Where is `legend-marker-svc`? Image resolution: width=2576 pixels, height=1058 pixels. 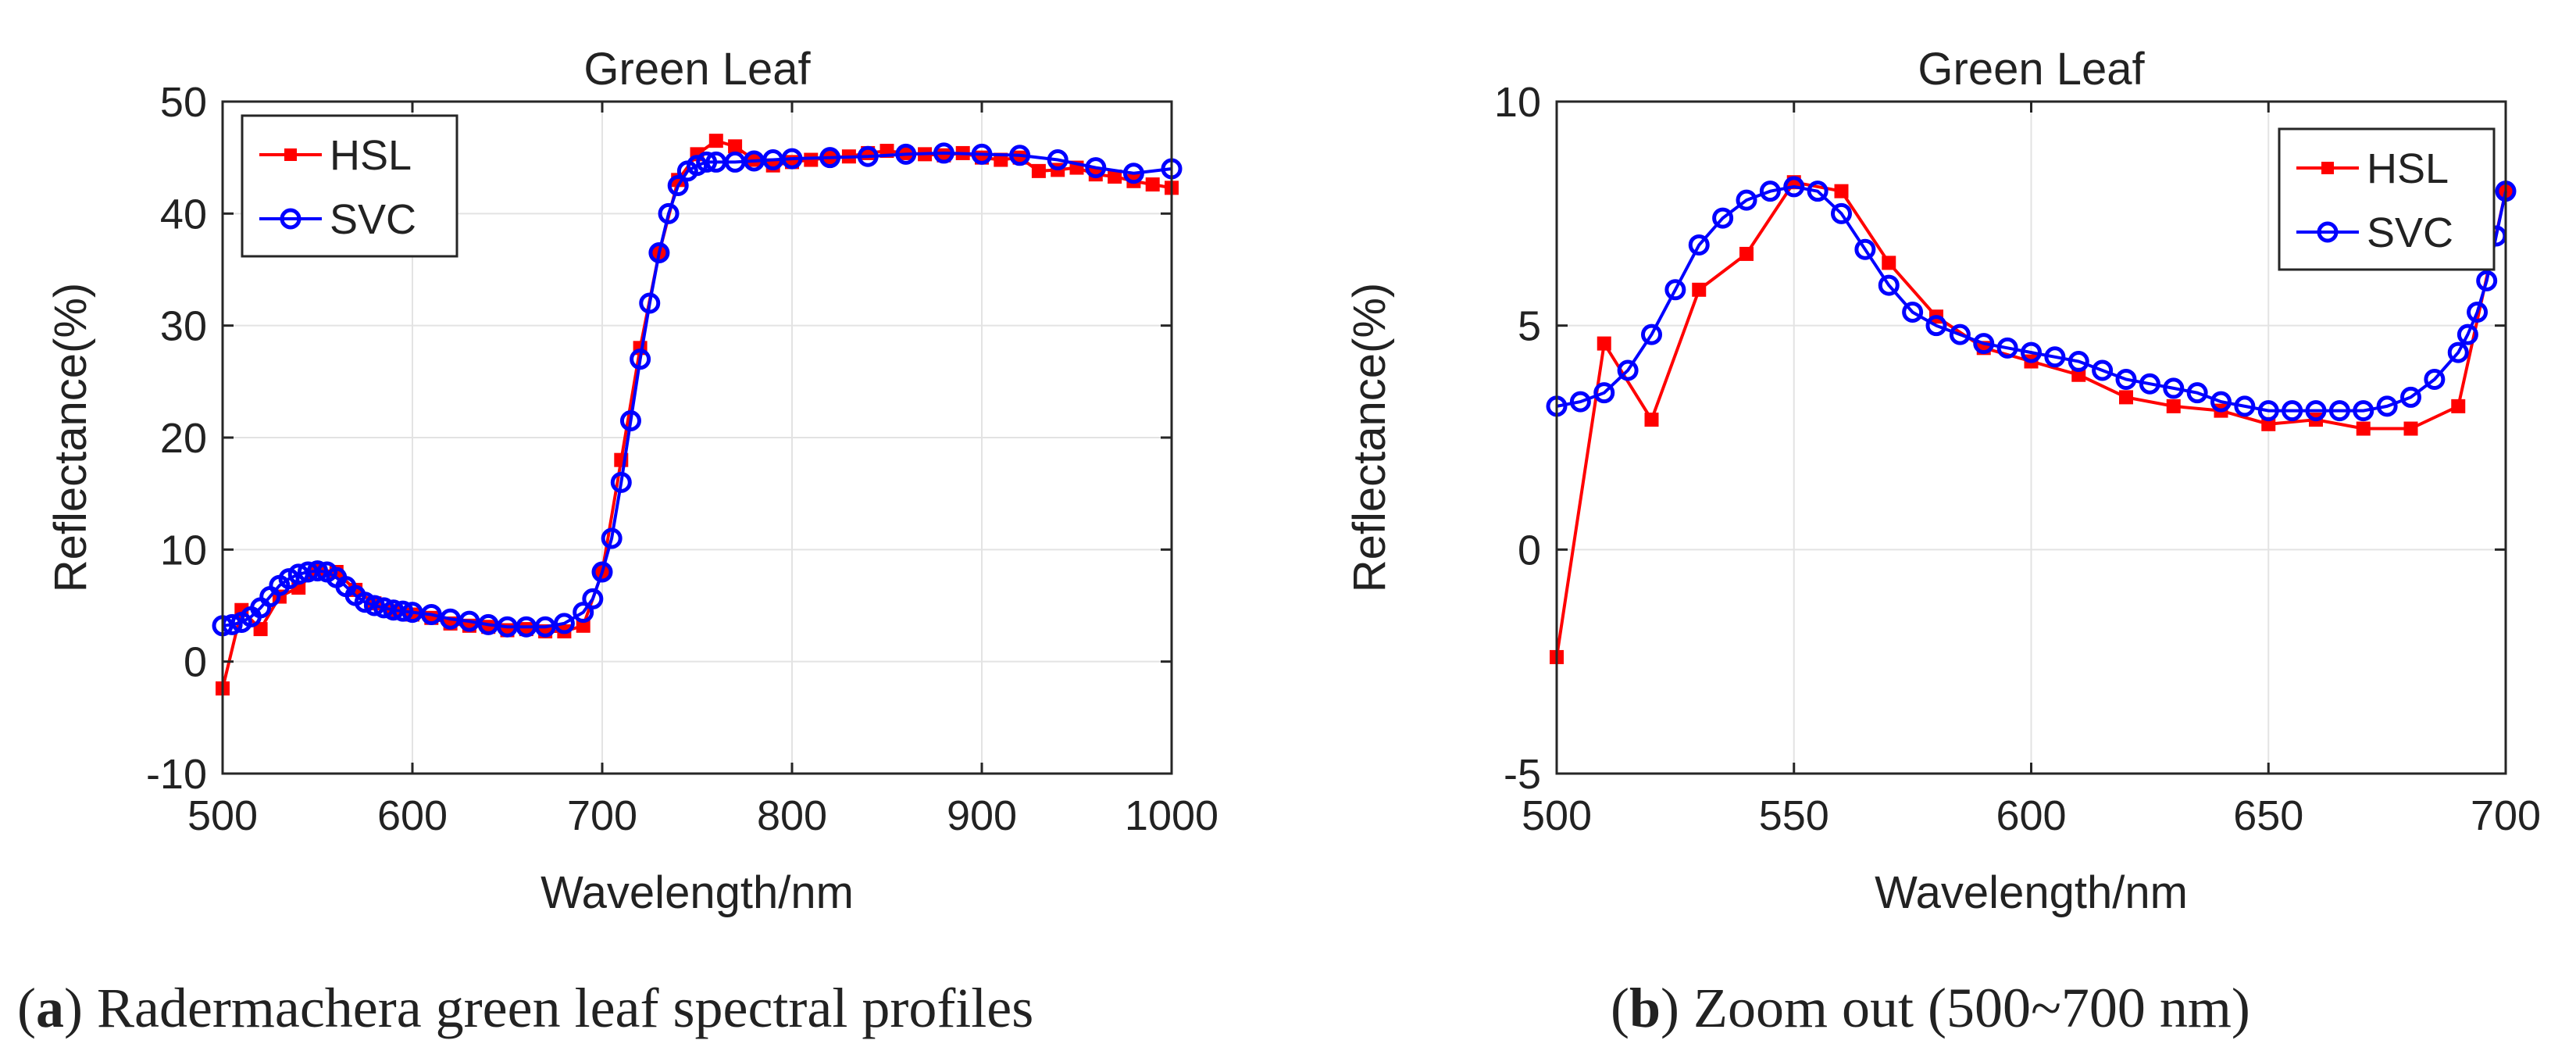
legend-marker-svc is located at coordinates (290, 219).